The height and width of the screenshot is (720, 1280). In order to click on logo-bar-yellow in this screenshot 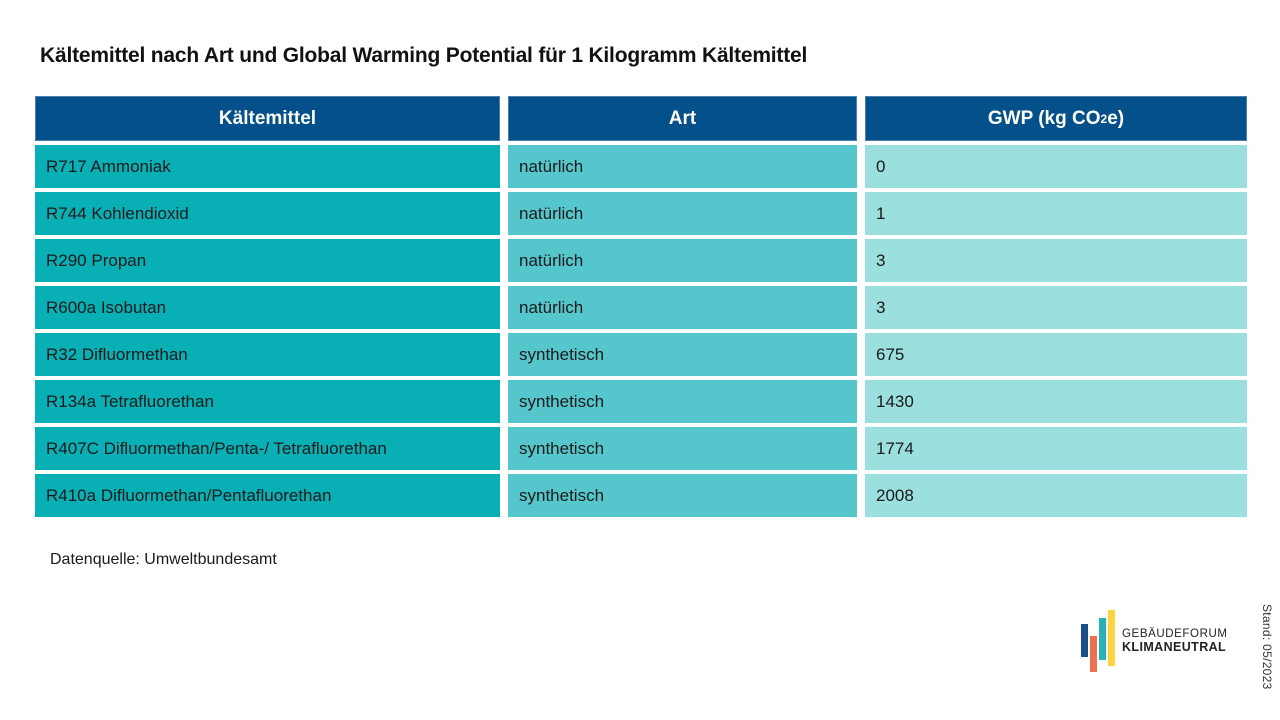, I will do `click(1111, 638)`.